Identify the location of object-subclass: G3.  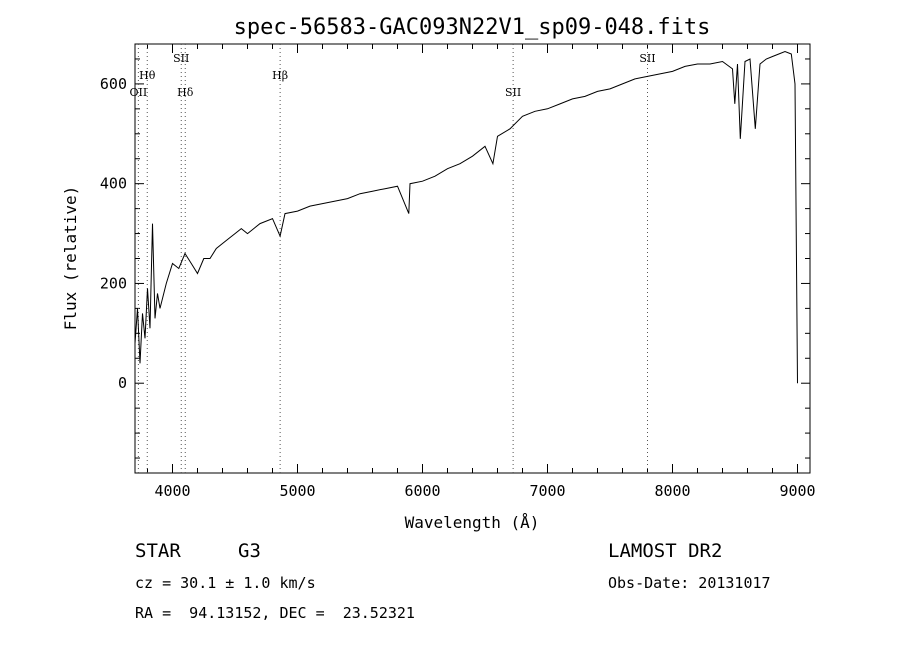
(249, 551).